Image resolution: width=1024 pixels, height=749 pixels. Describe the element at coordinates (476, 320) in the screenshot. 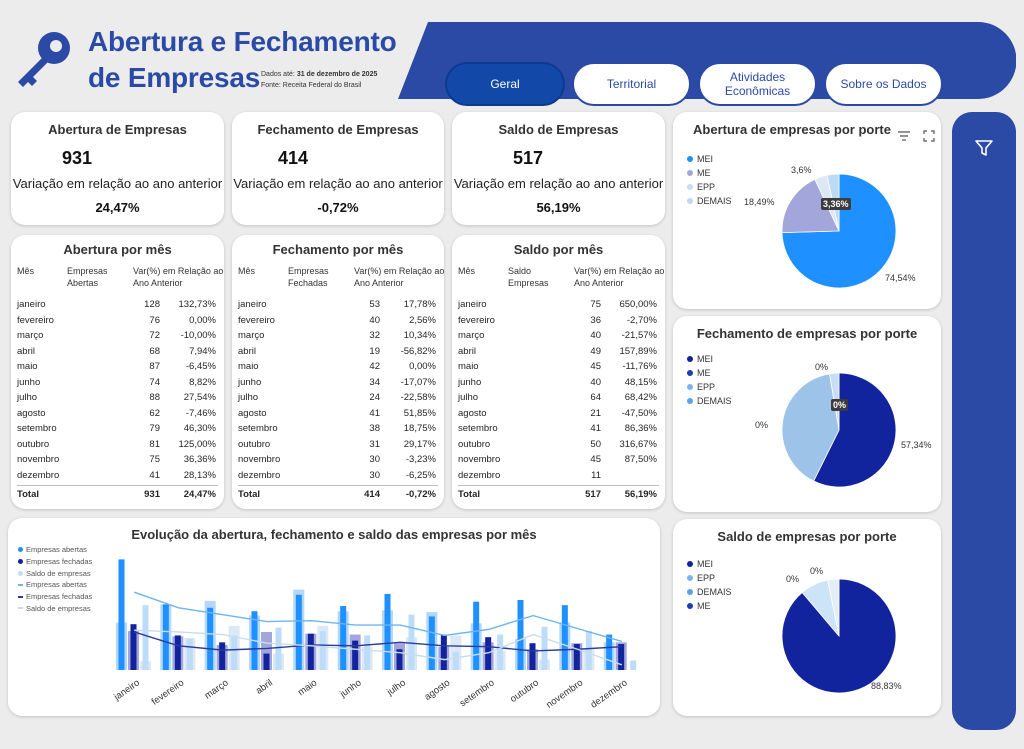

I see `table-cell-mes: fevereiro` at that location.